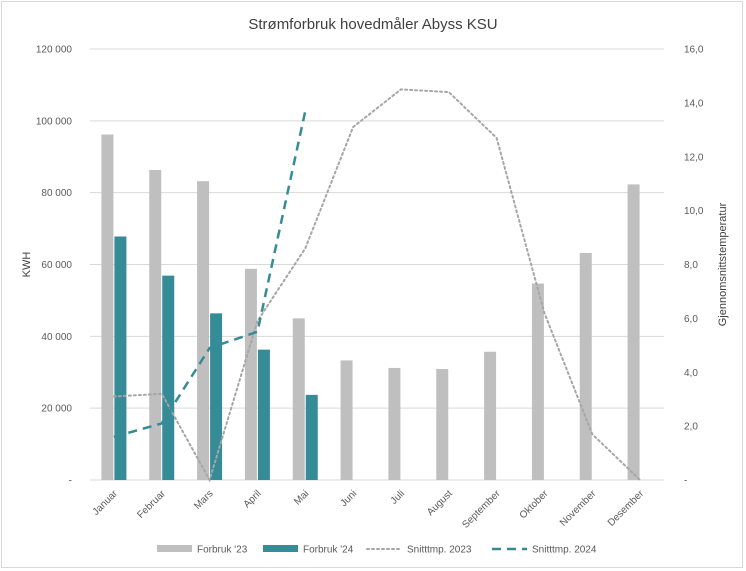  I want to click on y-tick-label-right: 14,0, so click(694, 103).